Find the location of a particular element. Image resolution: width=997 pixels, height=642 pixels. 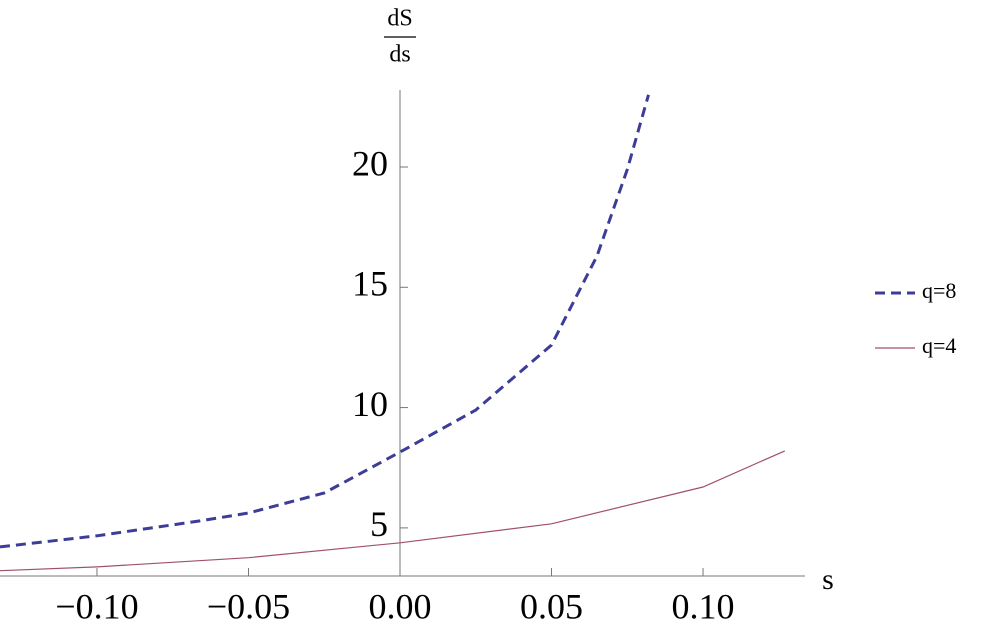

y-tick-label: 15 is located at coordinates (370, 284).